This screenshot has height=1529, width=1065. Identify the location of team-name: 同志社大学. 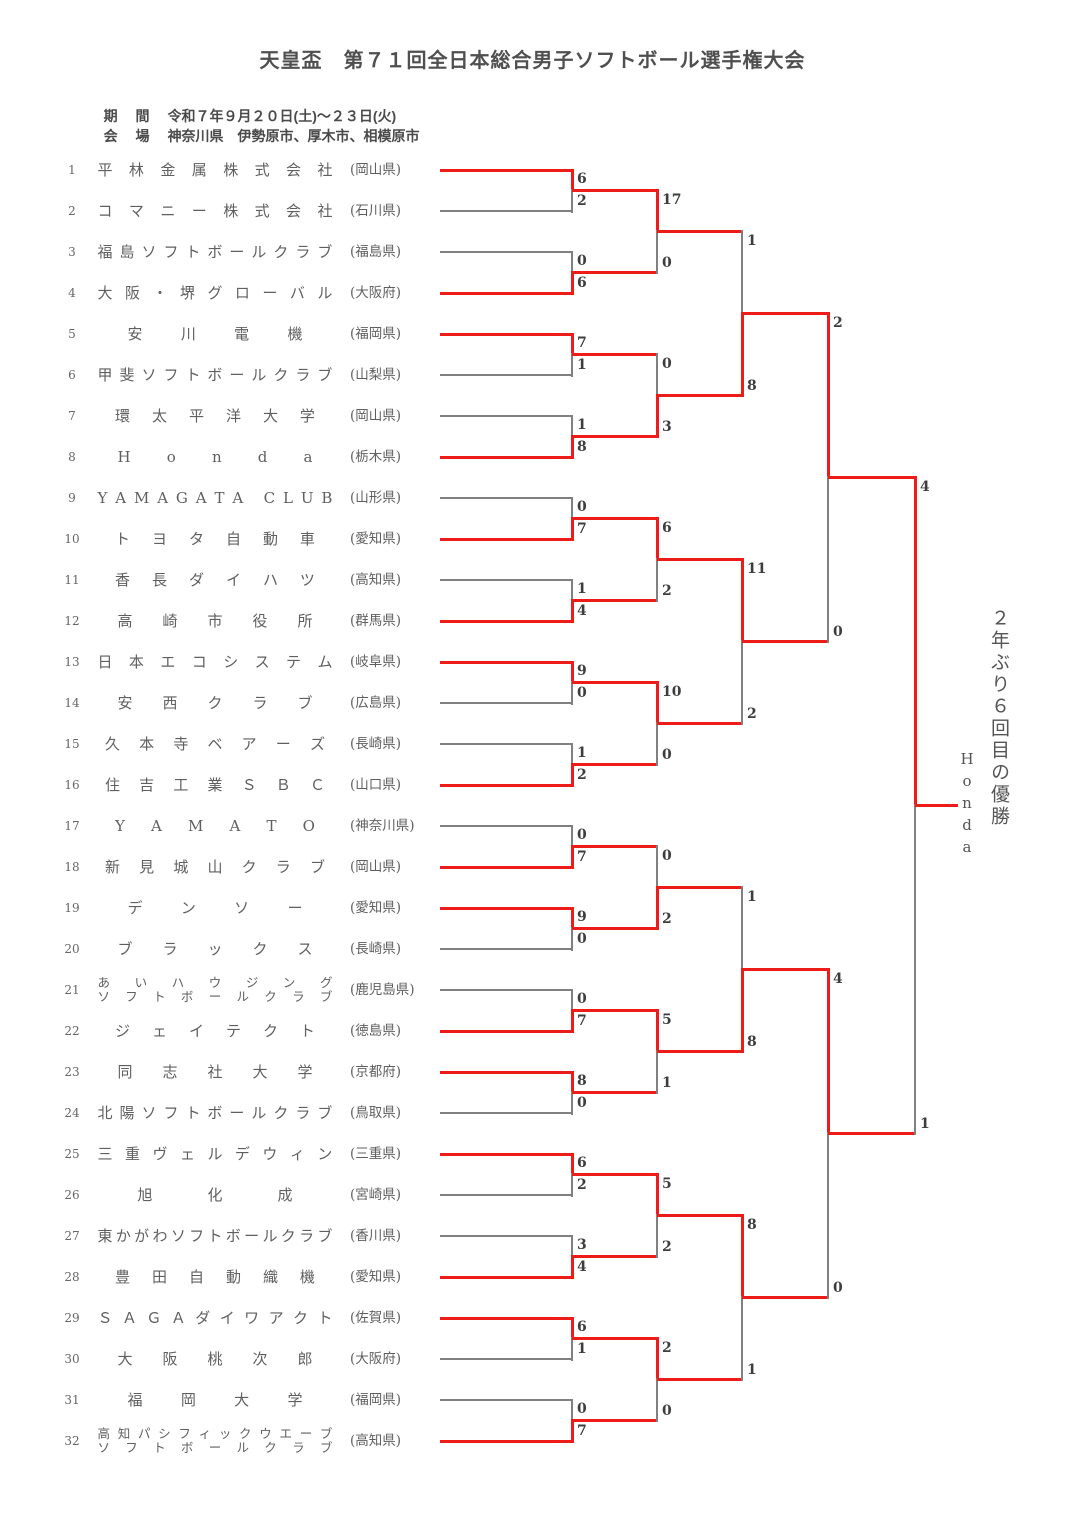
(215, 1072).